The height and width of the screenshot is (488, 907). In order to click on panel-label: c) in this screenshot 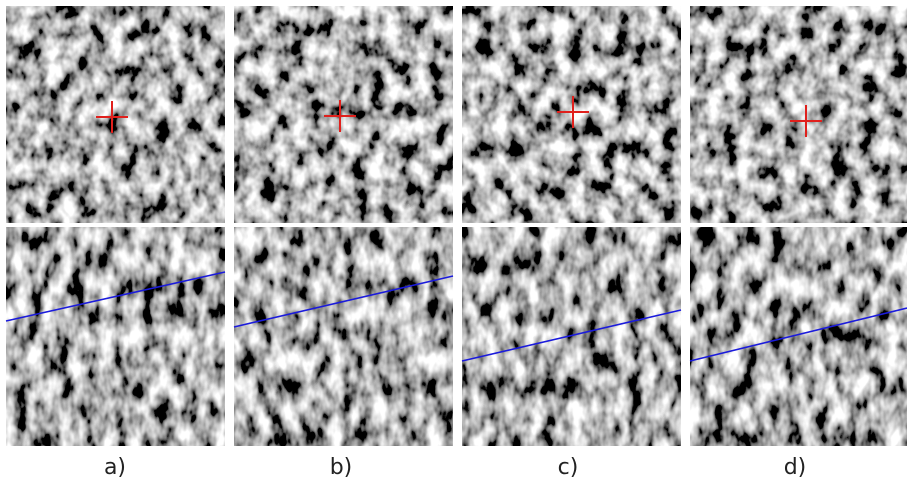, I will do `click(568, 467)`.